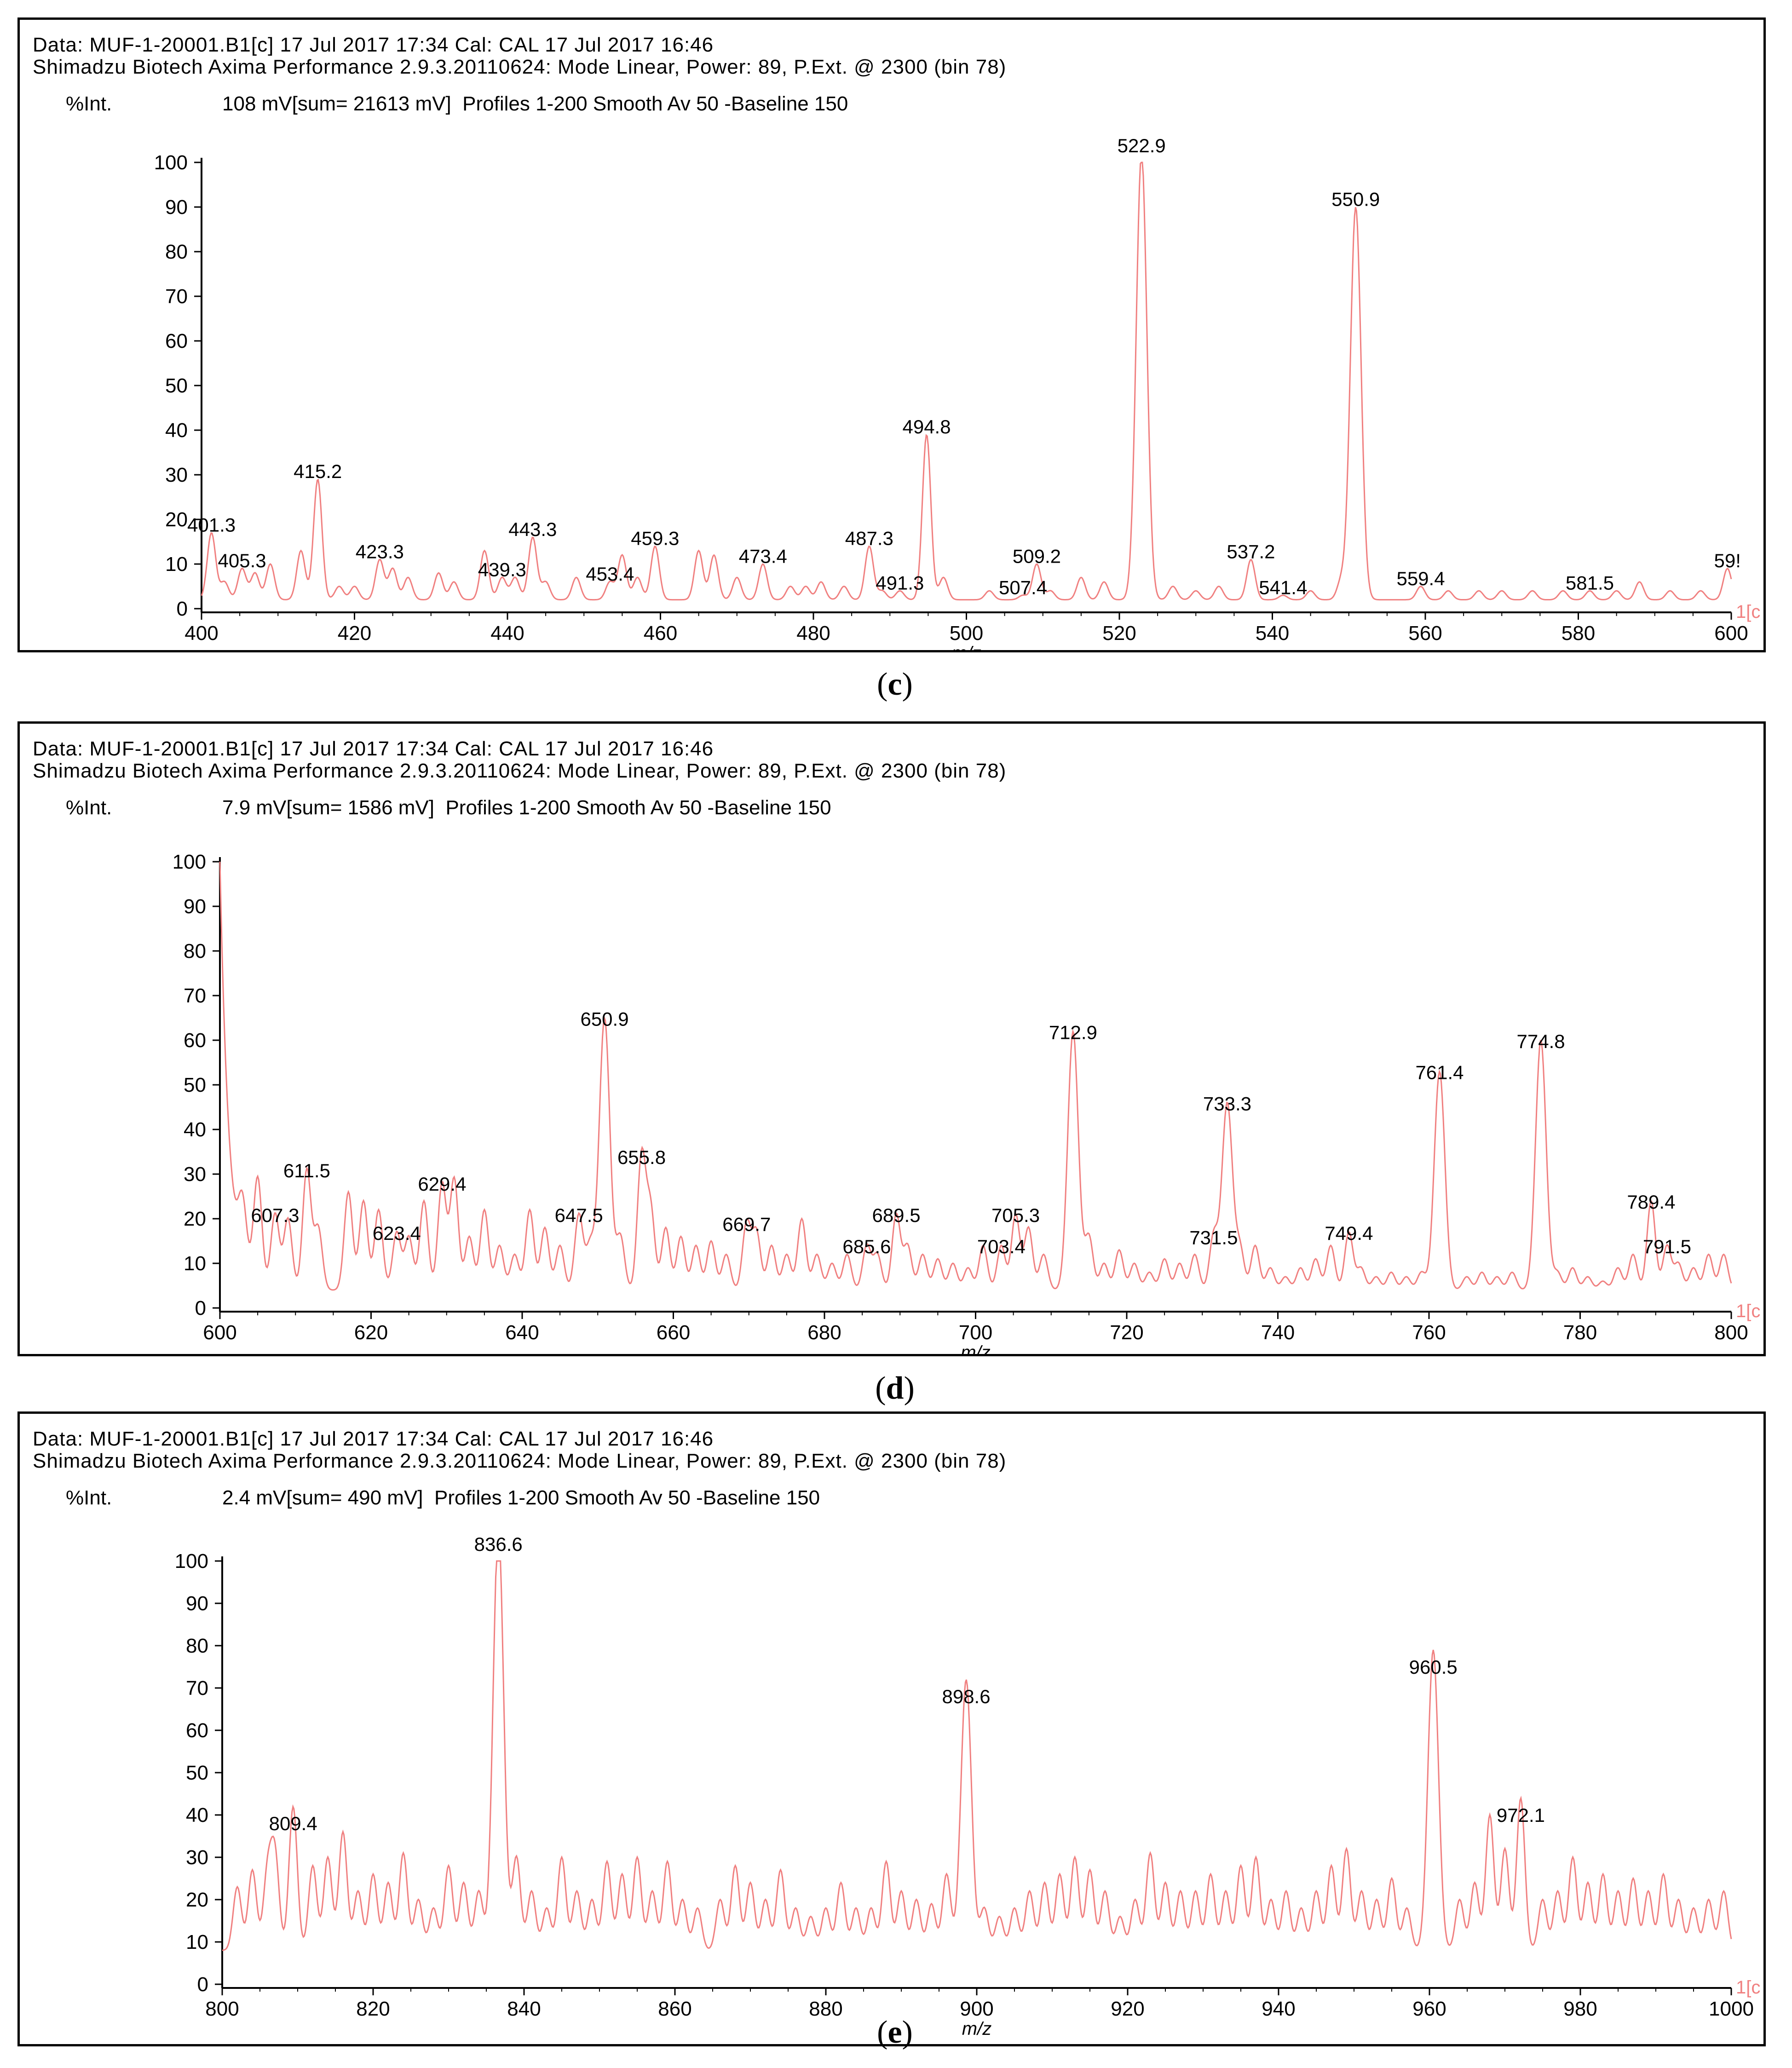 Image resolution: width=1792 pixels, height=2068 pixels. What do you see at coordinates (201, 633) in the screenshot?
I see `x-tick-label: 400` at bounding box center [201, 633].